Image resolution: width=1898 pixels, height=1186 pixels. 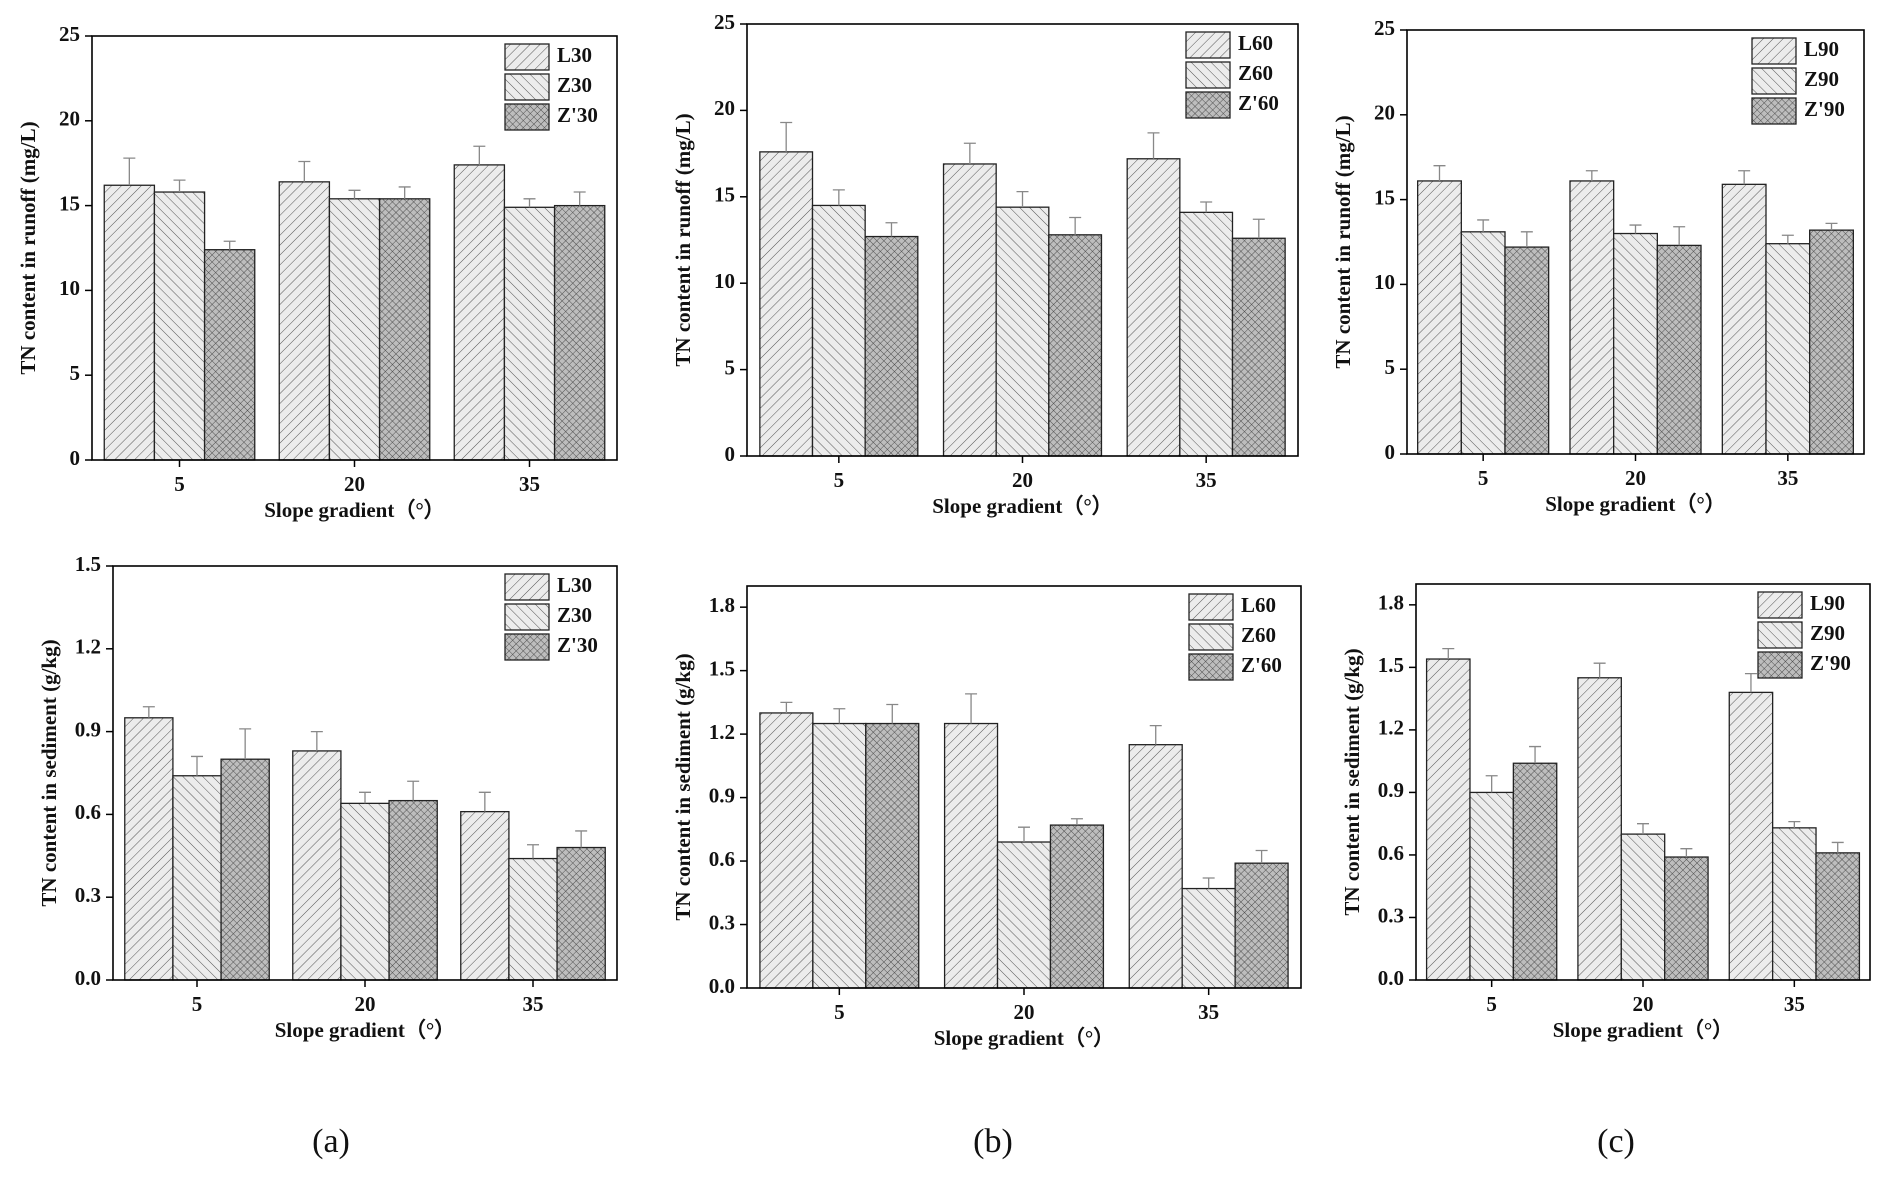 I want to click on y-tick-label: 0, so click(x=75, y=458).